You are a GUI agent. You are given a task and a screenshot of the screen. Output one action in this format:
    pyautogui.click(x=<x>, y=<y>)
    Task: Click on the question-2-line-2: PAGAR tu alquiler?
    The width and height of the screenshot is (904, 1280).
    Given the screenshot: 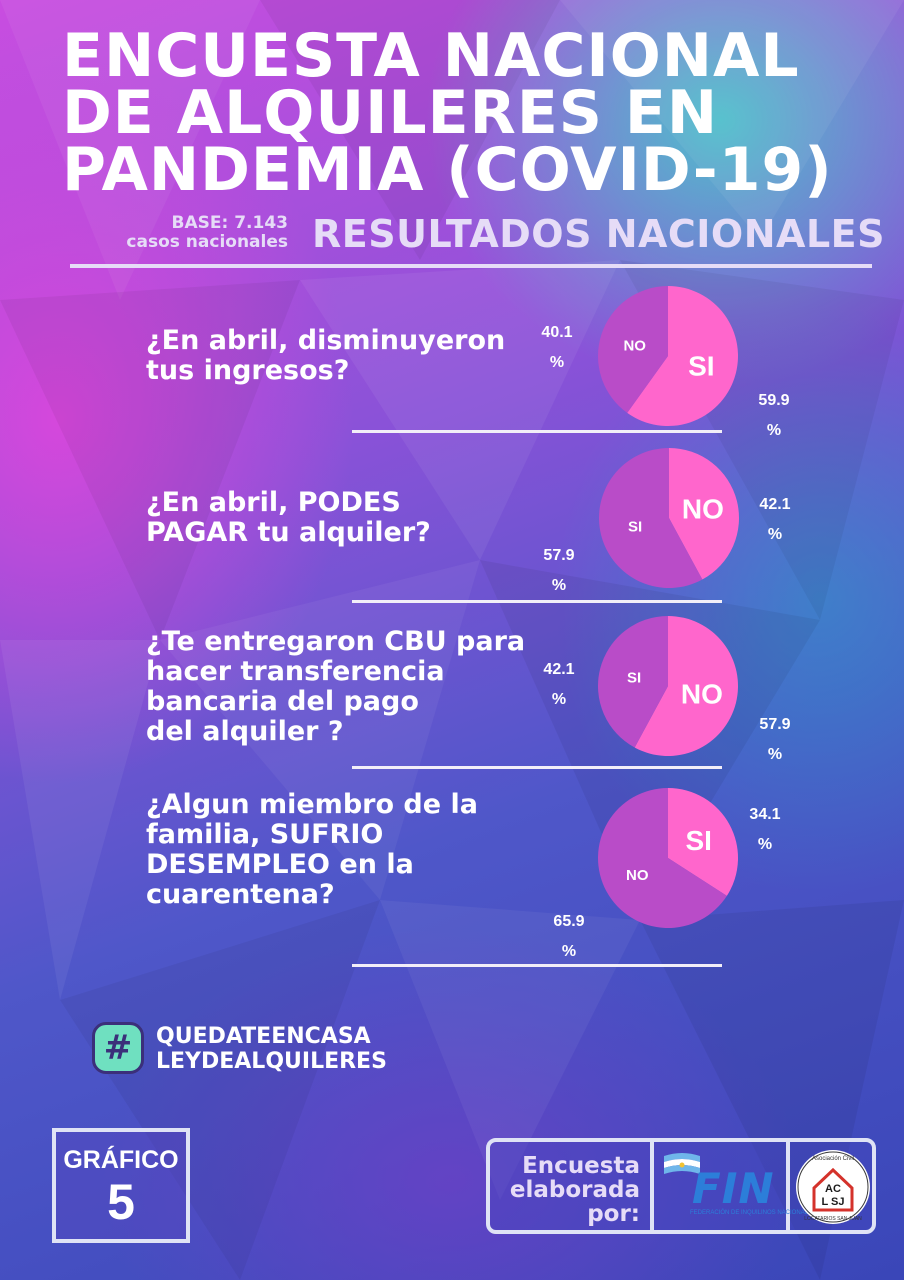 What is the action you would take?
    pyautogui.click(x=288, y=532)
    